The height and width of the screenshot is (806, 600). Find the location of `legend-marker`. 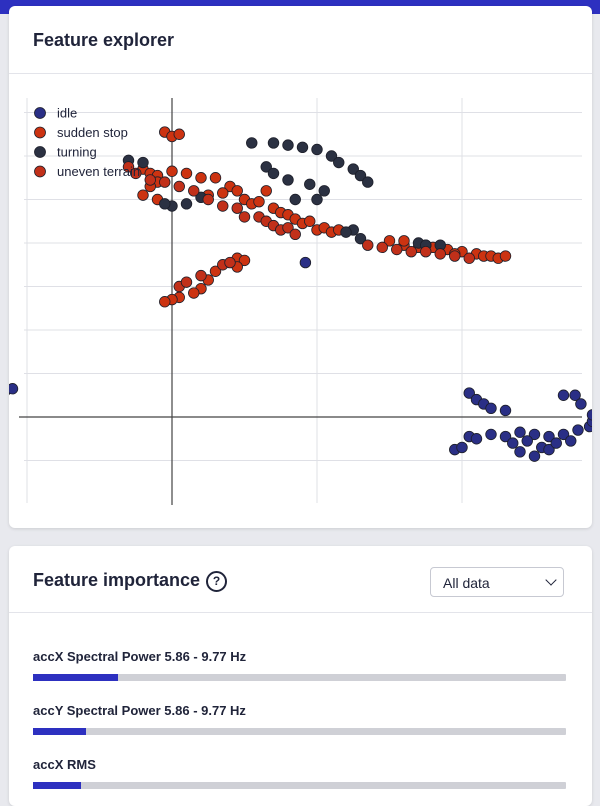

legend-marker is located at coordinates (40, 152).